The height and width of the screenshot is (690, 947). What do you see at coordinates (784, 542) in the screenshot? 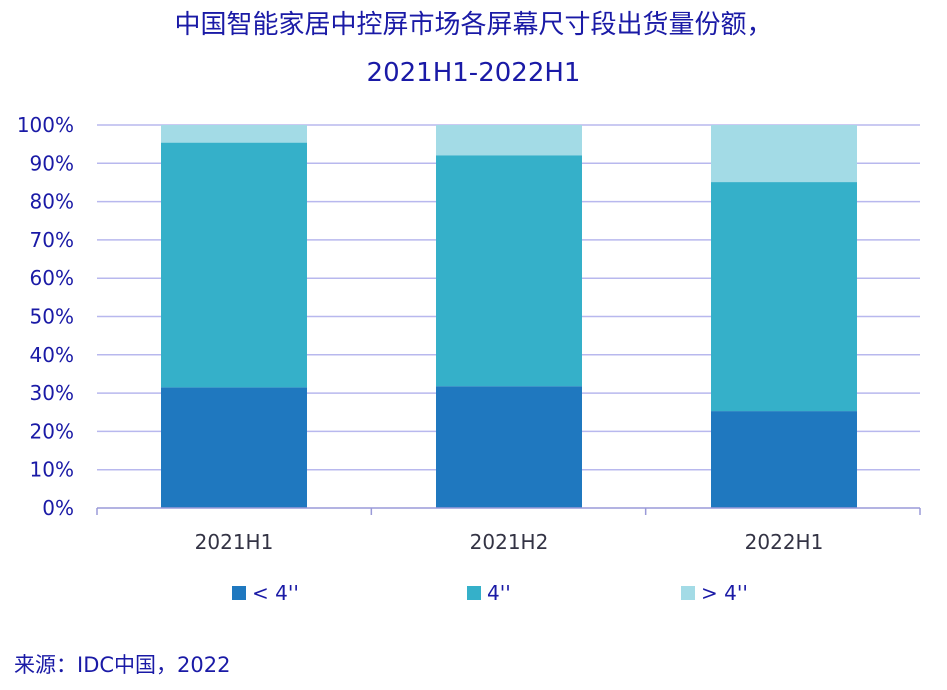
I see `x-tick-label: 2022H1` at bounding box center [784, 542].